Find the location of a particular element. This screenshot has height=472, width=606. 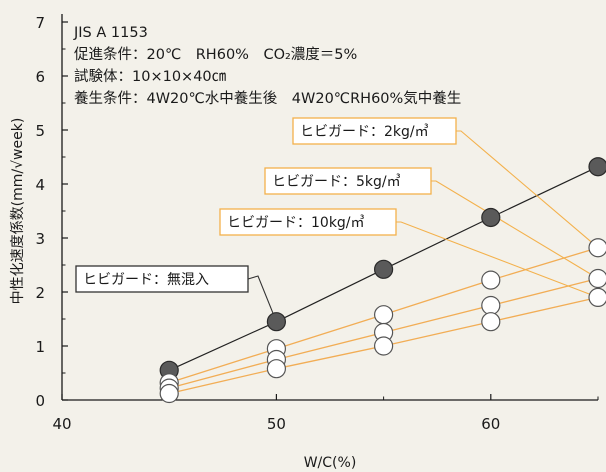

y-tick-label: 5 is located at coordinates (40, 131).